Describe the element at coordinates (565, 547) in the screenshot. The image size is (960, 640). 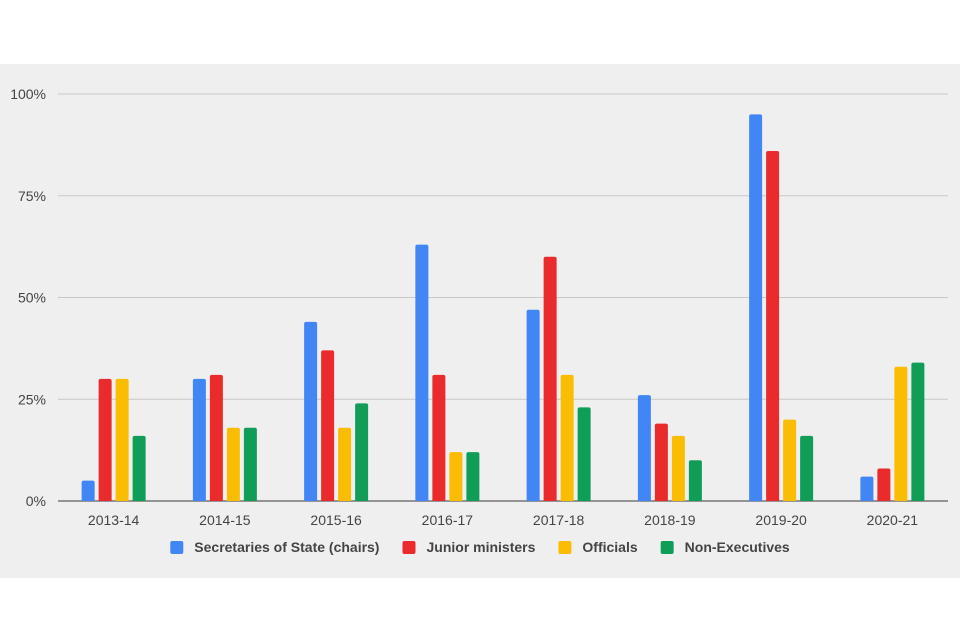
I see `legend-swatch-officials` at that location.